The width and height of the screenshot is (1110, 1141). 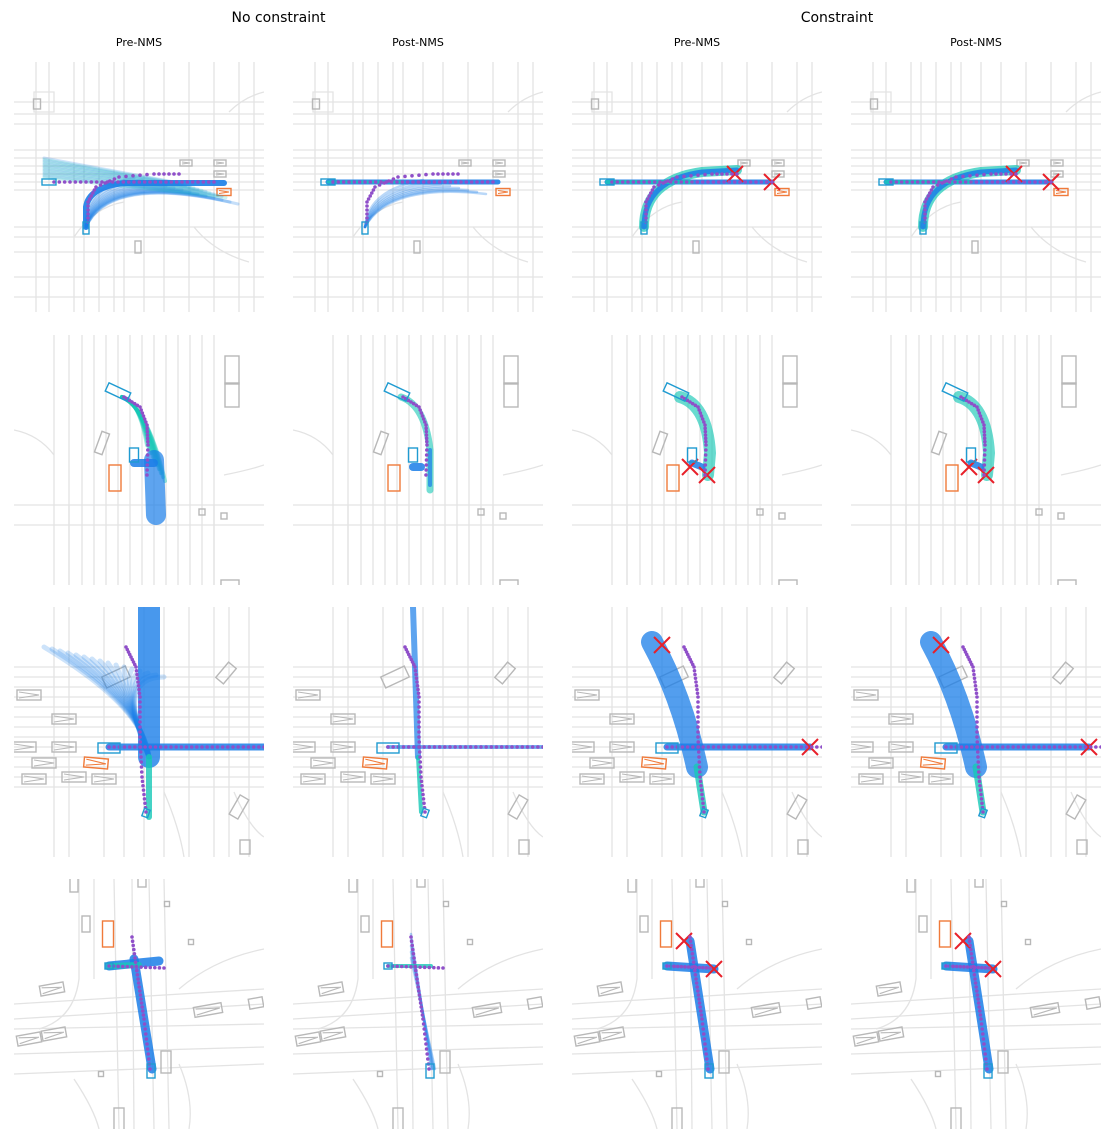 What do you see at coordinates (974, 437) in the screenshot?
I see `predicted-trajectories` at bounding box center [974, 437].